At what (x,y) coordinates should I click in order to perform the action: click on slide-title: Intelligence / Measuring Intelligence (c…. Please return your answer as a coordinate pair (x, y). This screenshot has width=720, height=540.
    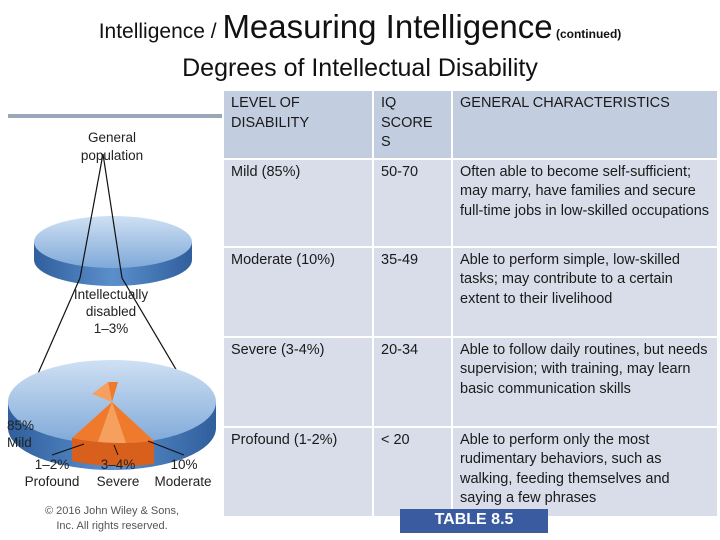
    Looking at the image, I should click on (360, 27).